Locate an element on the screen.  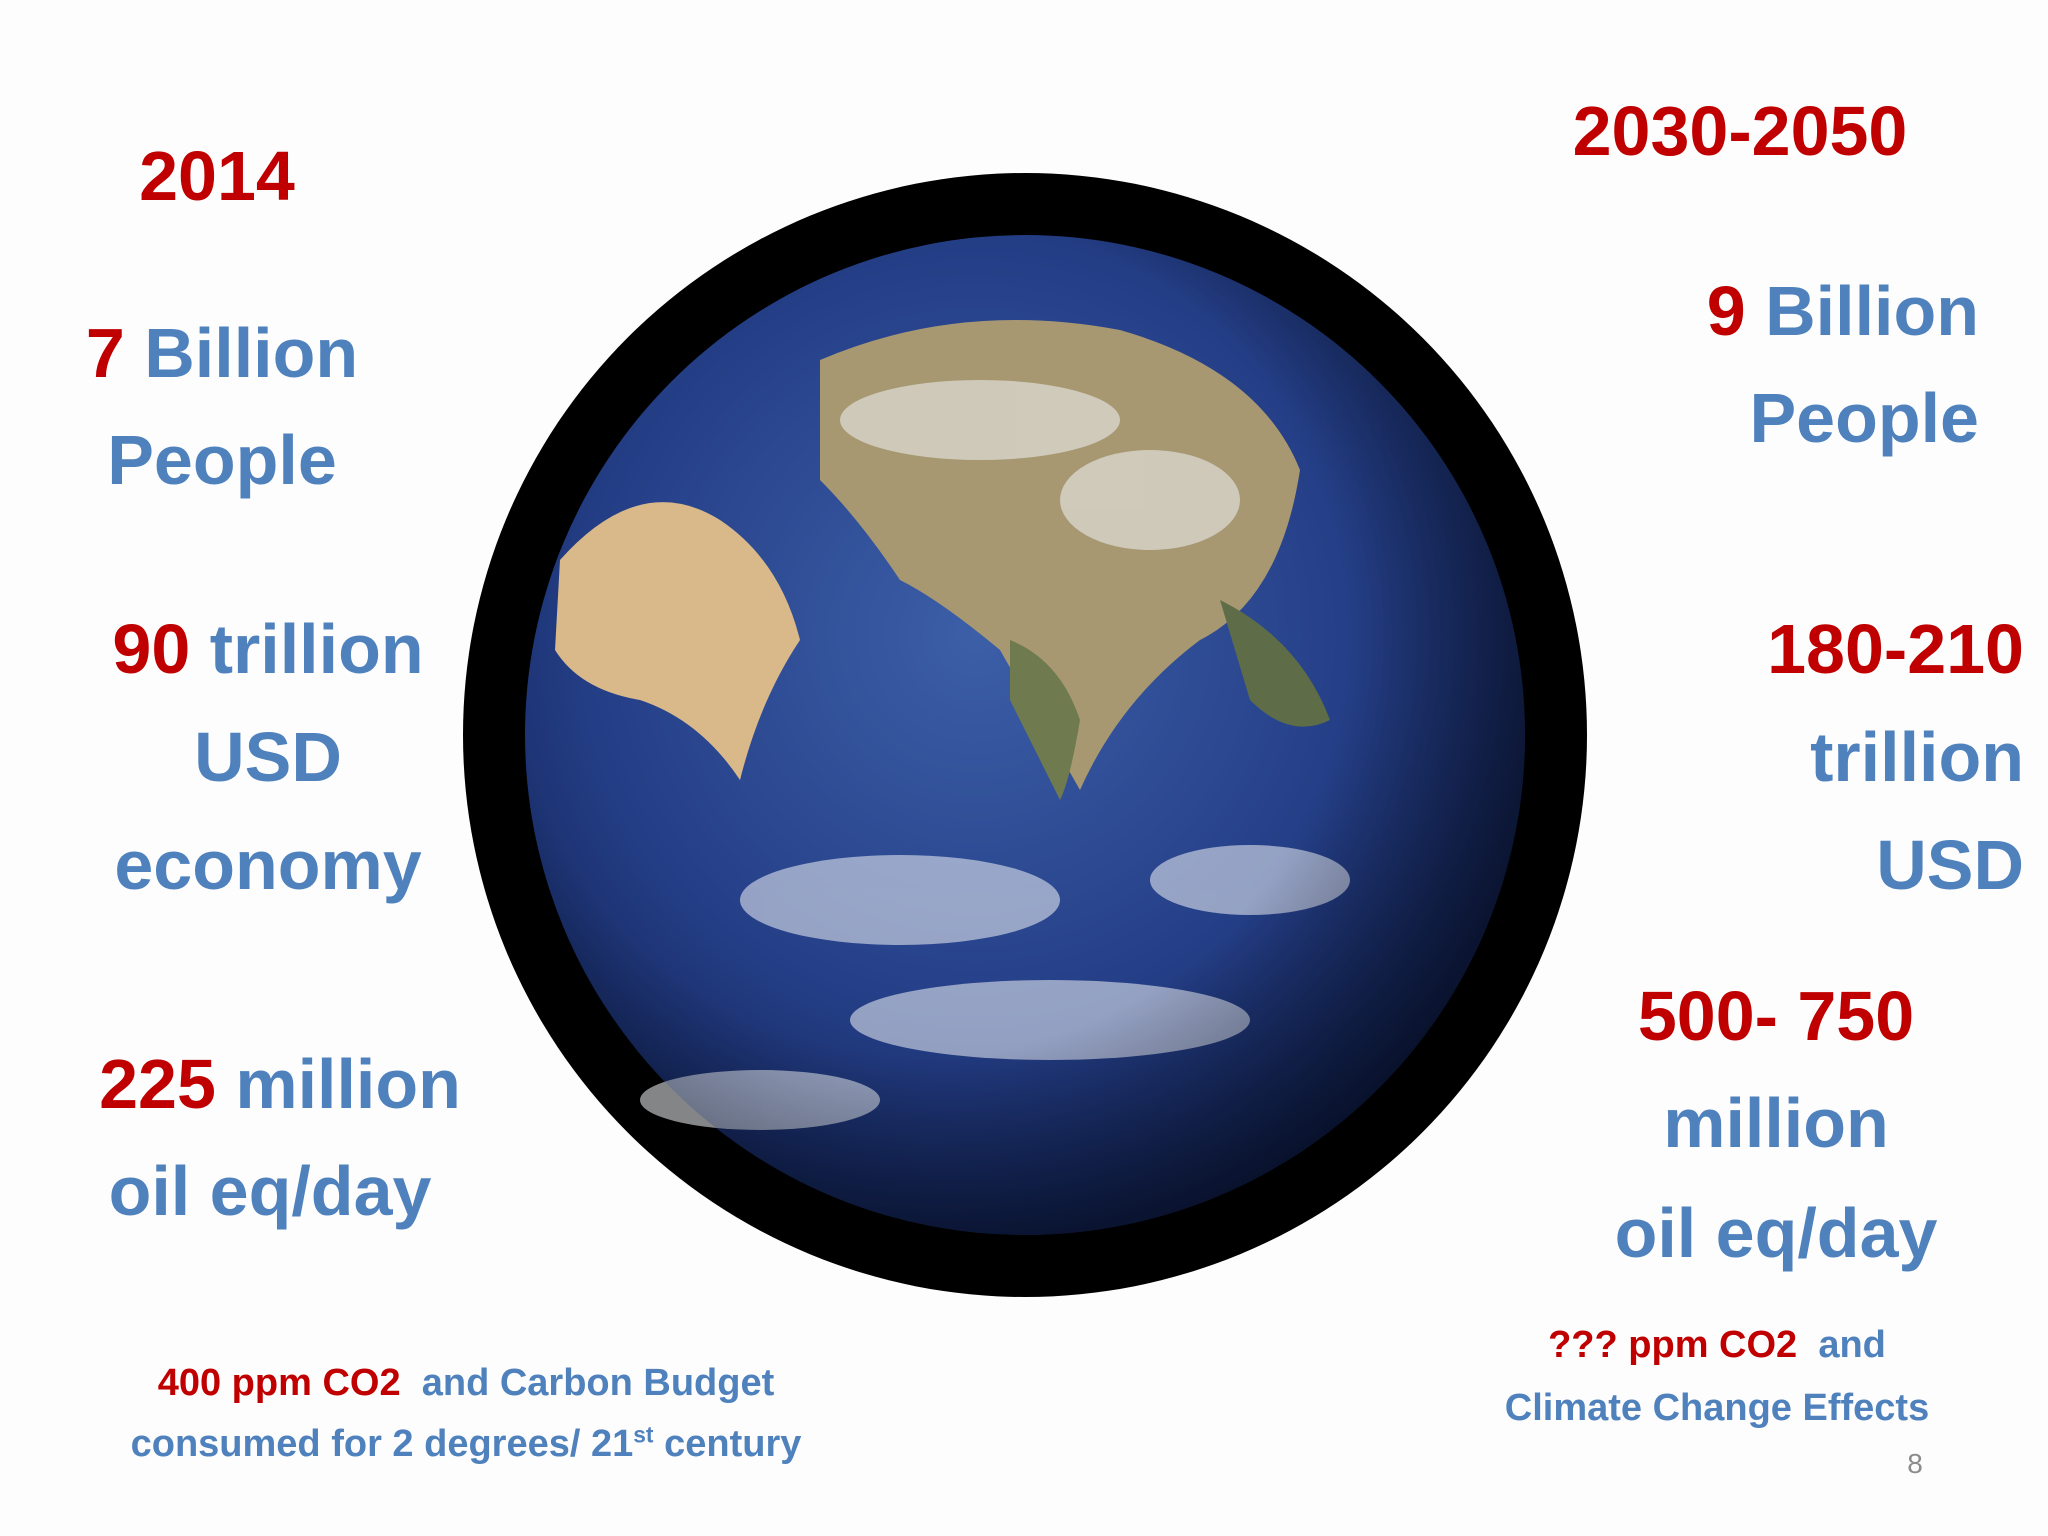
left-energy-line2: oil eq/day is located at coordinates (270, 1191).